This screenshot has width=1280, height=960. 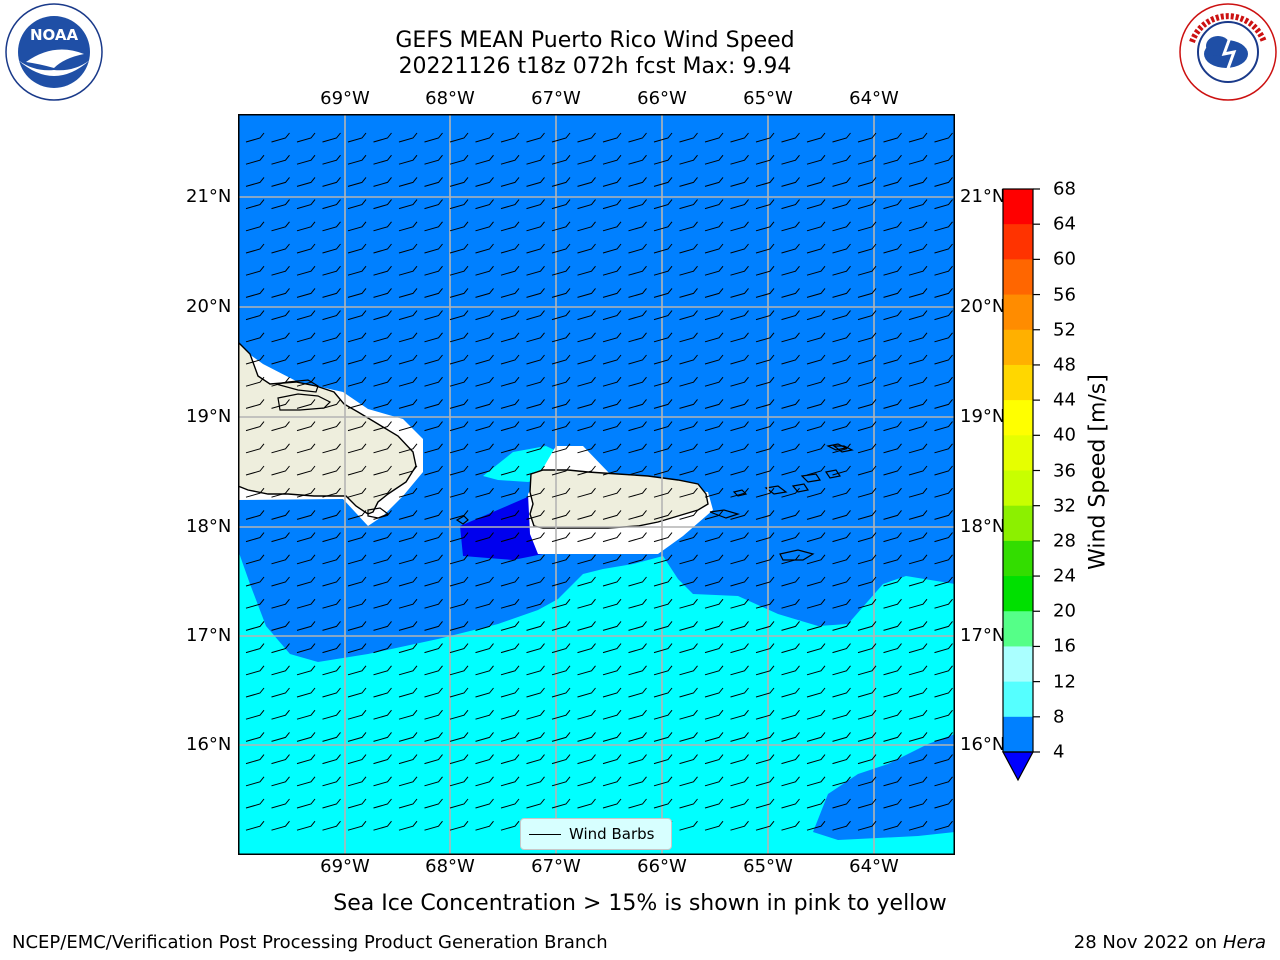 What do you see at coordinates (1064, 506) in the screenshot?
I see `colorbar-tick-label: 32` at bounding box center [1064, 506].